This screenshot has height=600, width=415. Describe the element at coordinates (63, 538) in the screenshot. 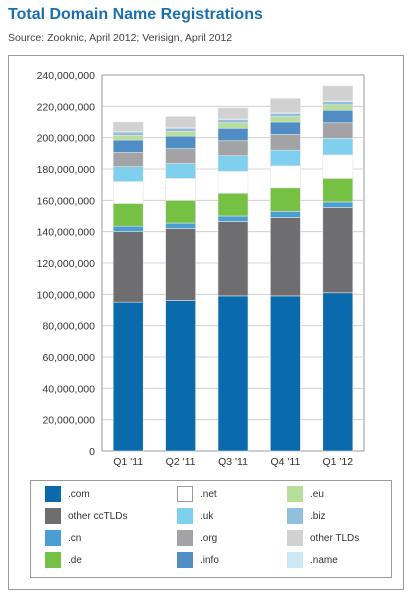

I see `legend-item: .cn` at that location.